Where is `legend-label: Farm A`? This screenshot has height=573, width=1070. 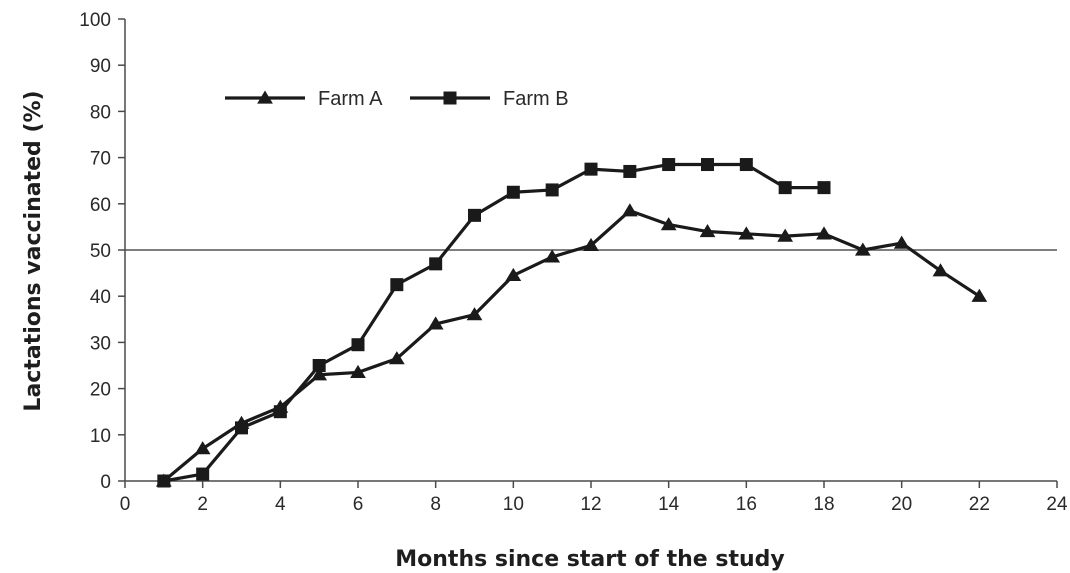
legend-label: Farm A is located at coordinates (350, 99).